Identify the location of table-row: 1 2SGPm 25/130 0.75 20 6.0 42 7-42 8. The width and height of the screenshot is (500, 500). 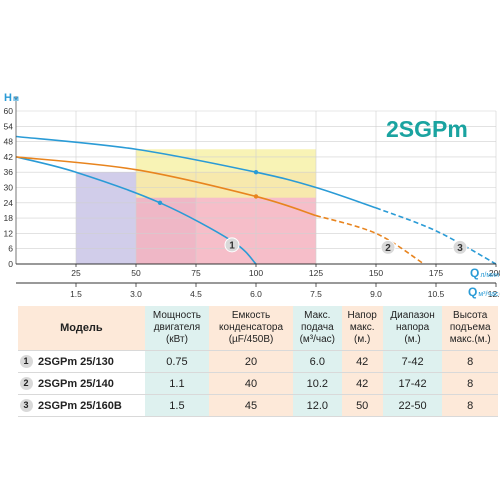
(258, 361).